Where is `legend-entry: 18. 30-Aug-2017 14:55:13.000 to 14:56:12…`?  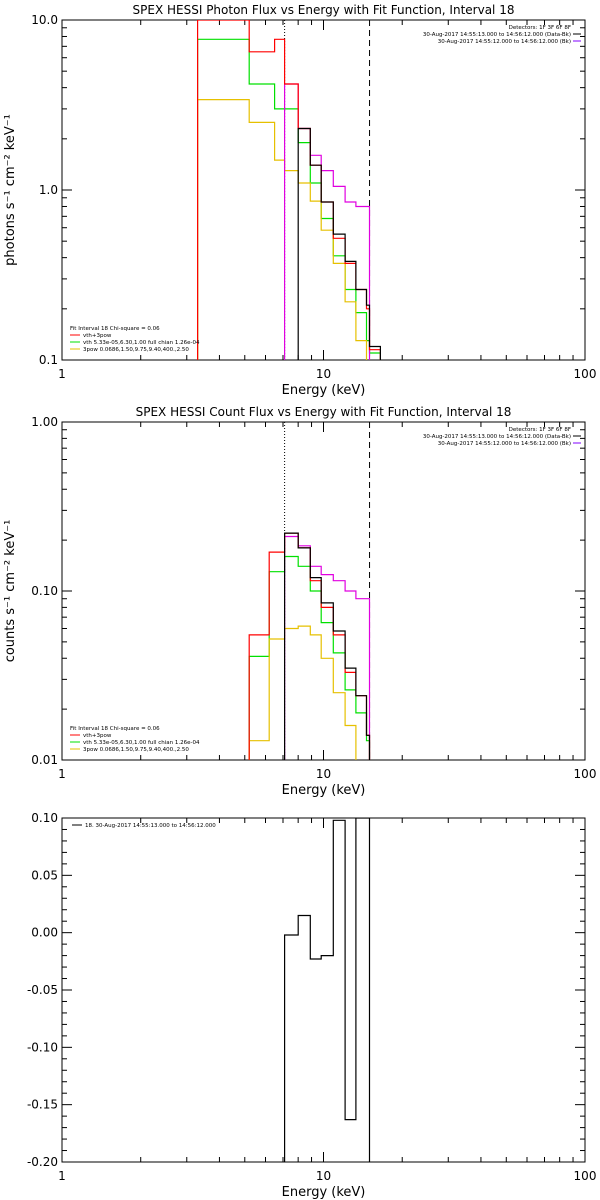 legend-entry: 18. 30-Aug-2017 14:55:13.000 to 14:56:12… is located at coordinates (150, 826).